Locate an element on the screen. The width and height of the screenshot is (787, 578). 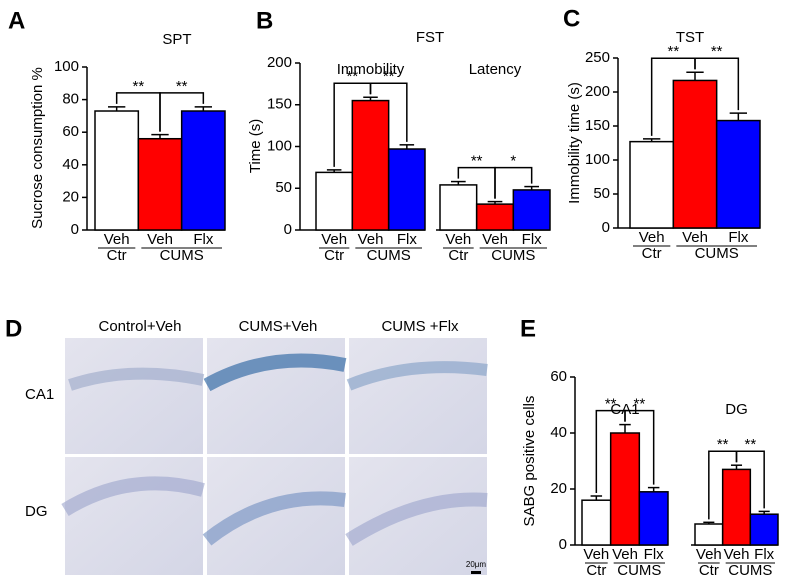
panel-letter: A is located at coordinates (16, 20).